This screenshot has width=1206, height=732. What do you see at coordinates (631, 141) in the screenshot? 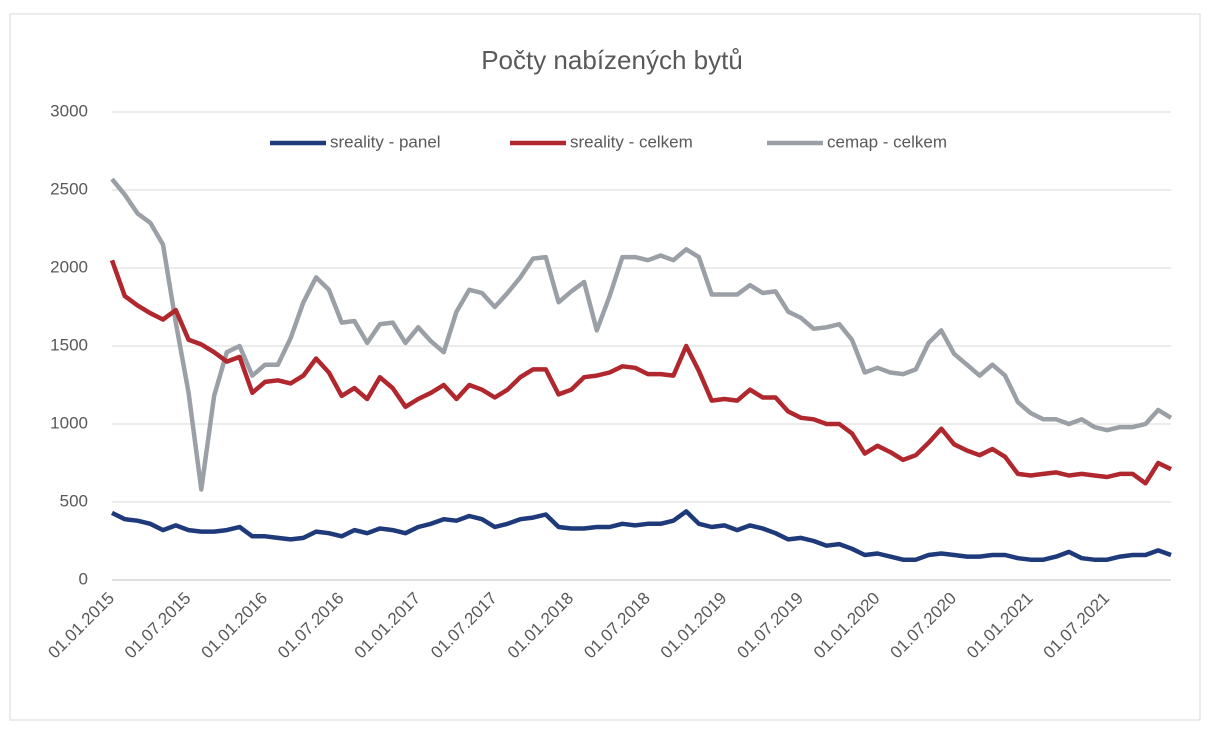
I see `legend-label: sreality - celkem` at bounding box center [631, 141].